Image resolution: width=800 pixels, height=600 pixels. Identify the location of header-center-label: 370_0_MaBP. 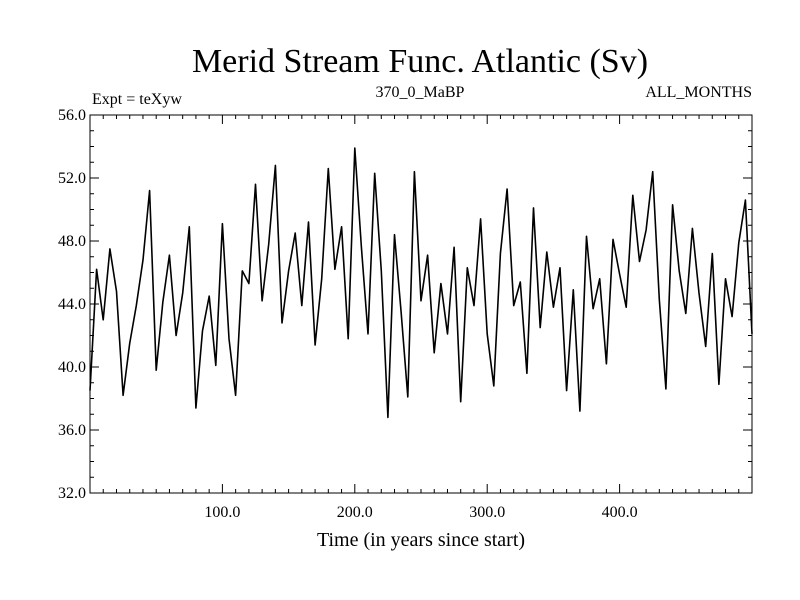
(420, 92).